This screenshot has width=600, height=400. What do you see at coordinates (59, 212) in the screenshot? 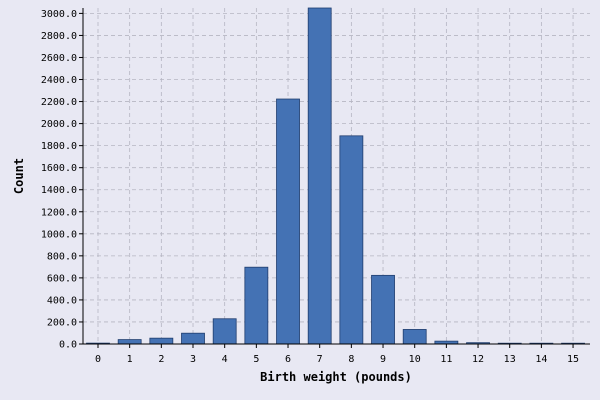
I see `y-tick-label: 1200.0` at bounding box center [59, 212].